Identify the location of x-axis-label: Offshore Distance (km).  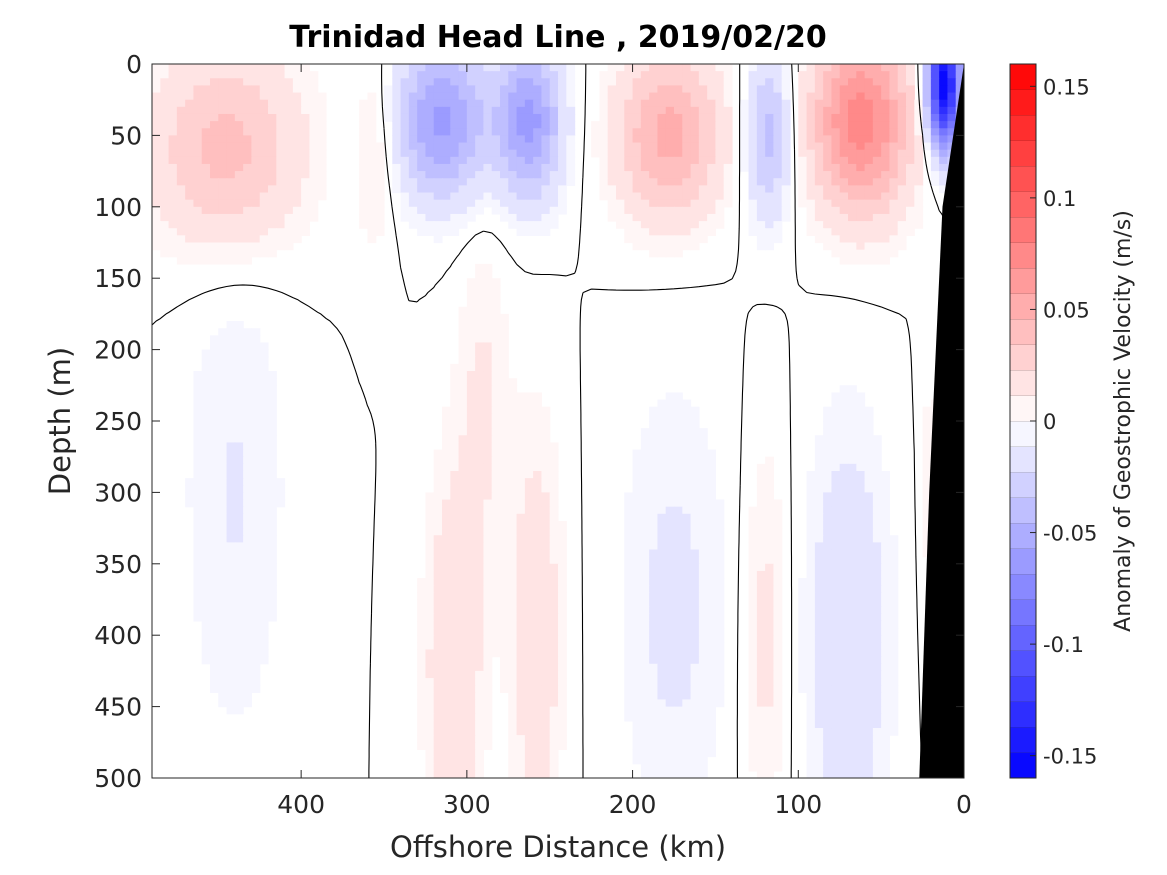
(558, 847).